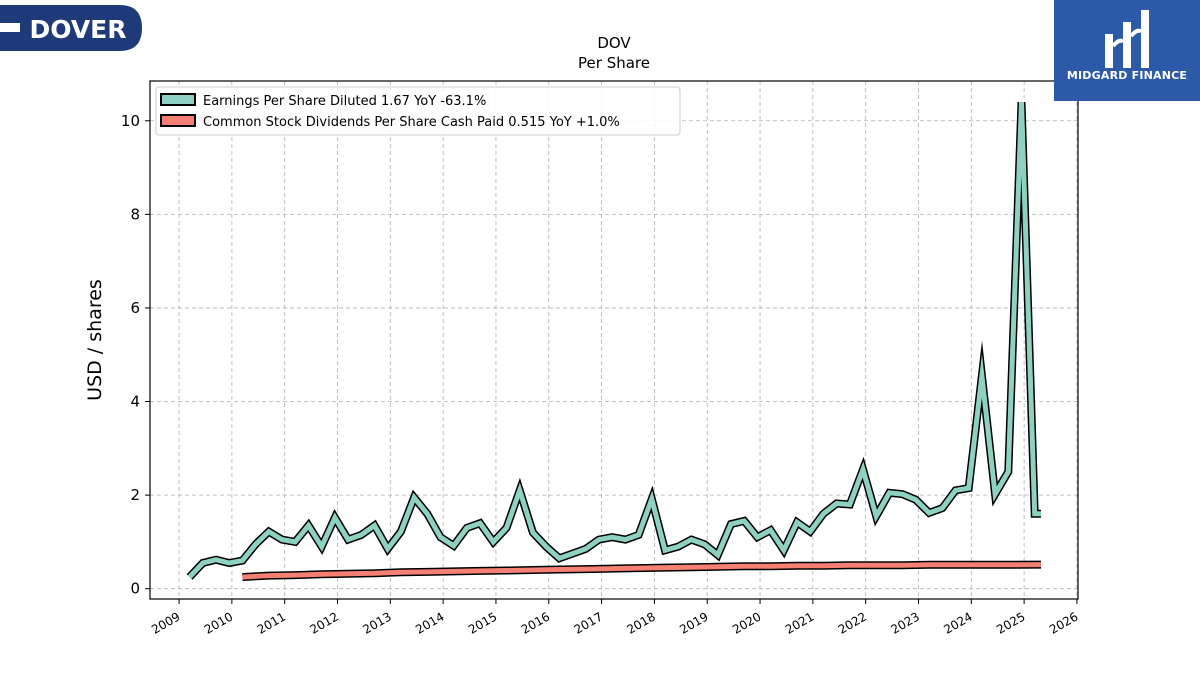  Describe the element at coordinates (218, 622) in the screenshot. I see `x-tick-label: 2010` at that location.